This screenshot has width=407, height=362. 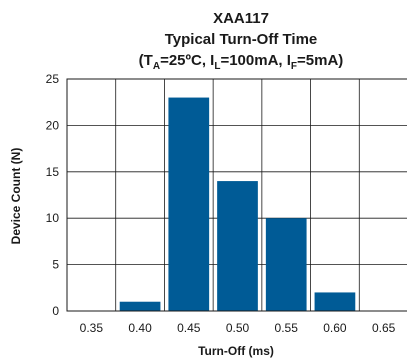 I want to click on bar-0.60, so click(x=335, y=301).